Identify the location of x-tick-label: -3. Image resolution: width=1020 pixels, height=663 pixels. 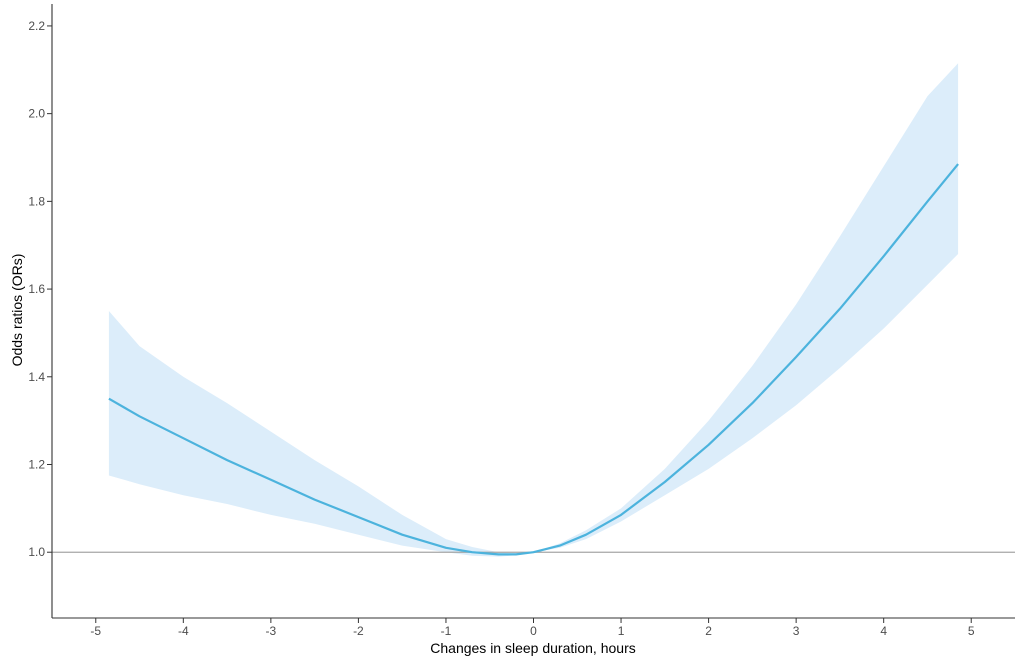
(271, 631).